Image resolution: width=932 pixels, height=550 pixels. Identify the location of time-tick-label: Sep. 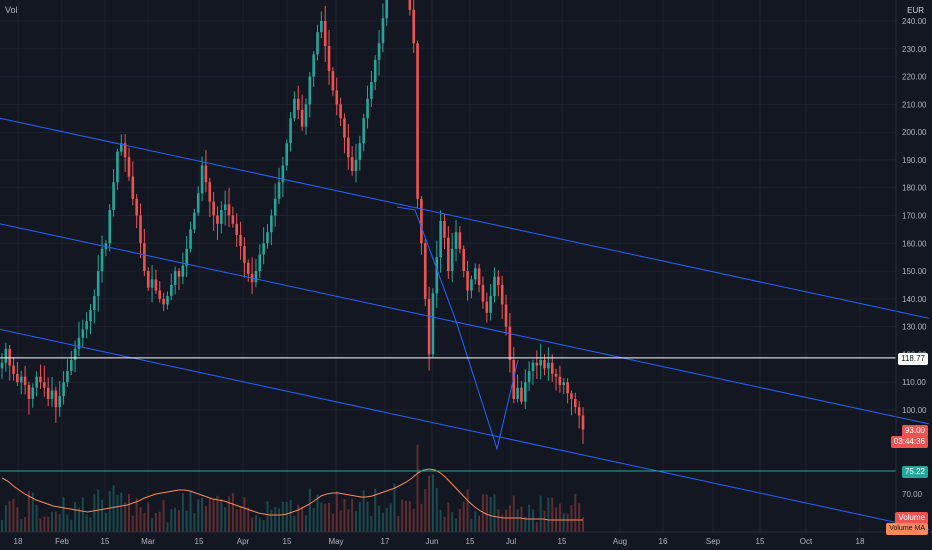
(713, 541).